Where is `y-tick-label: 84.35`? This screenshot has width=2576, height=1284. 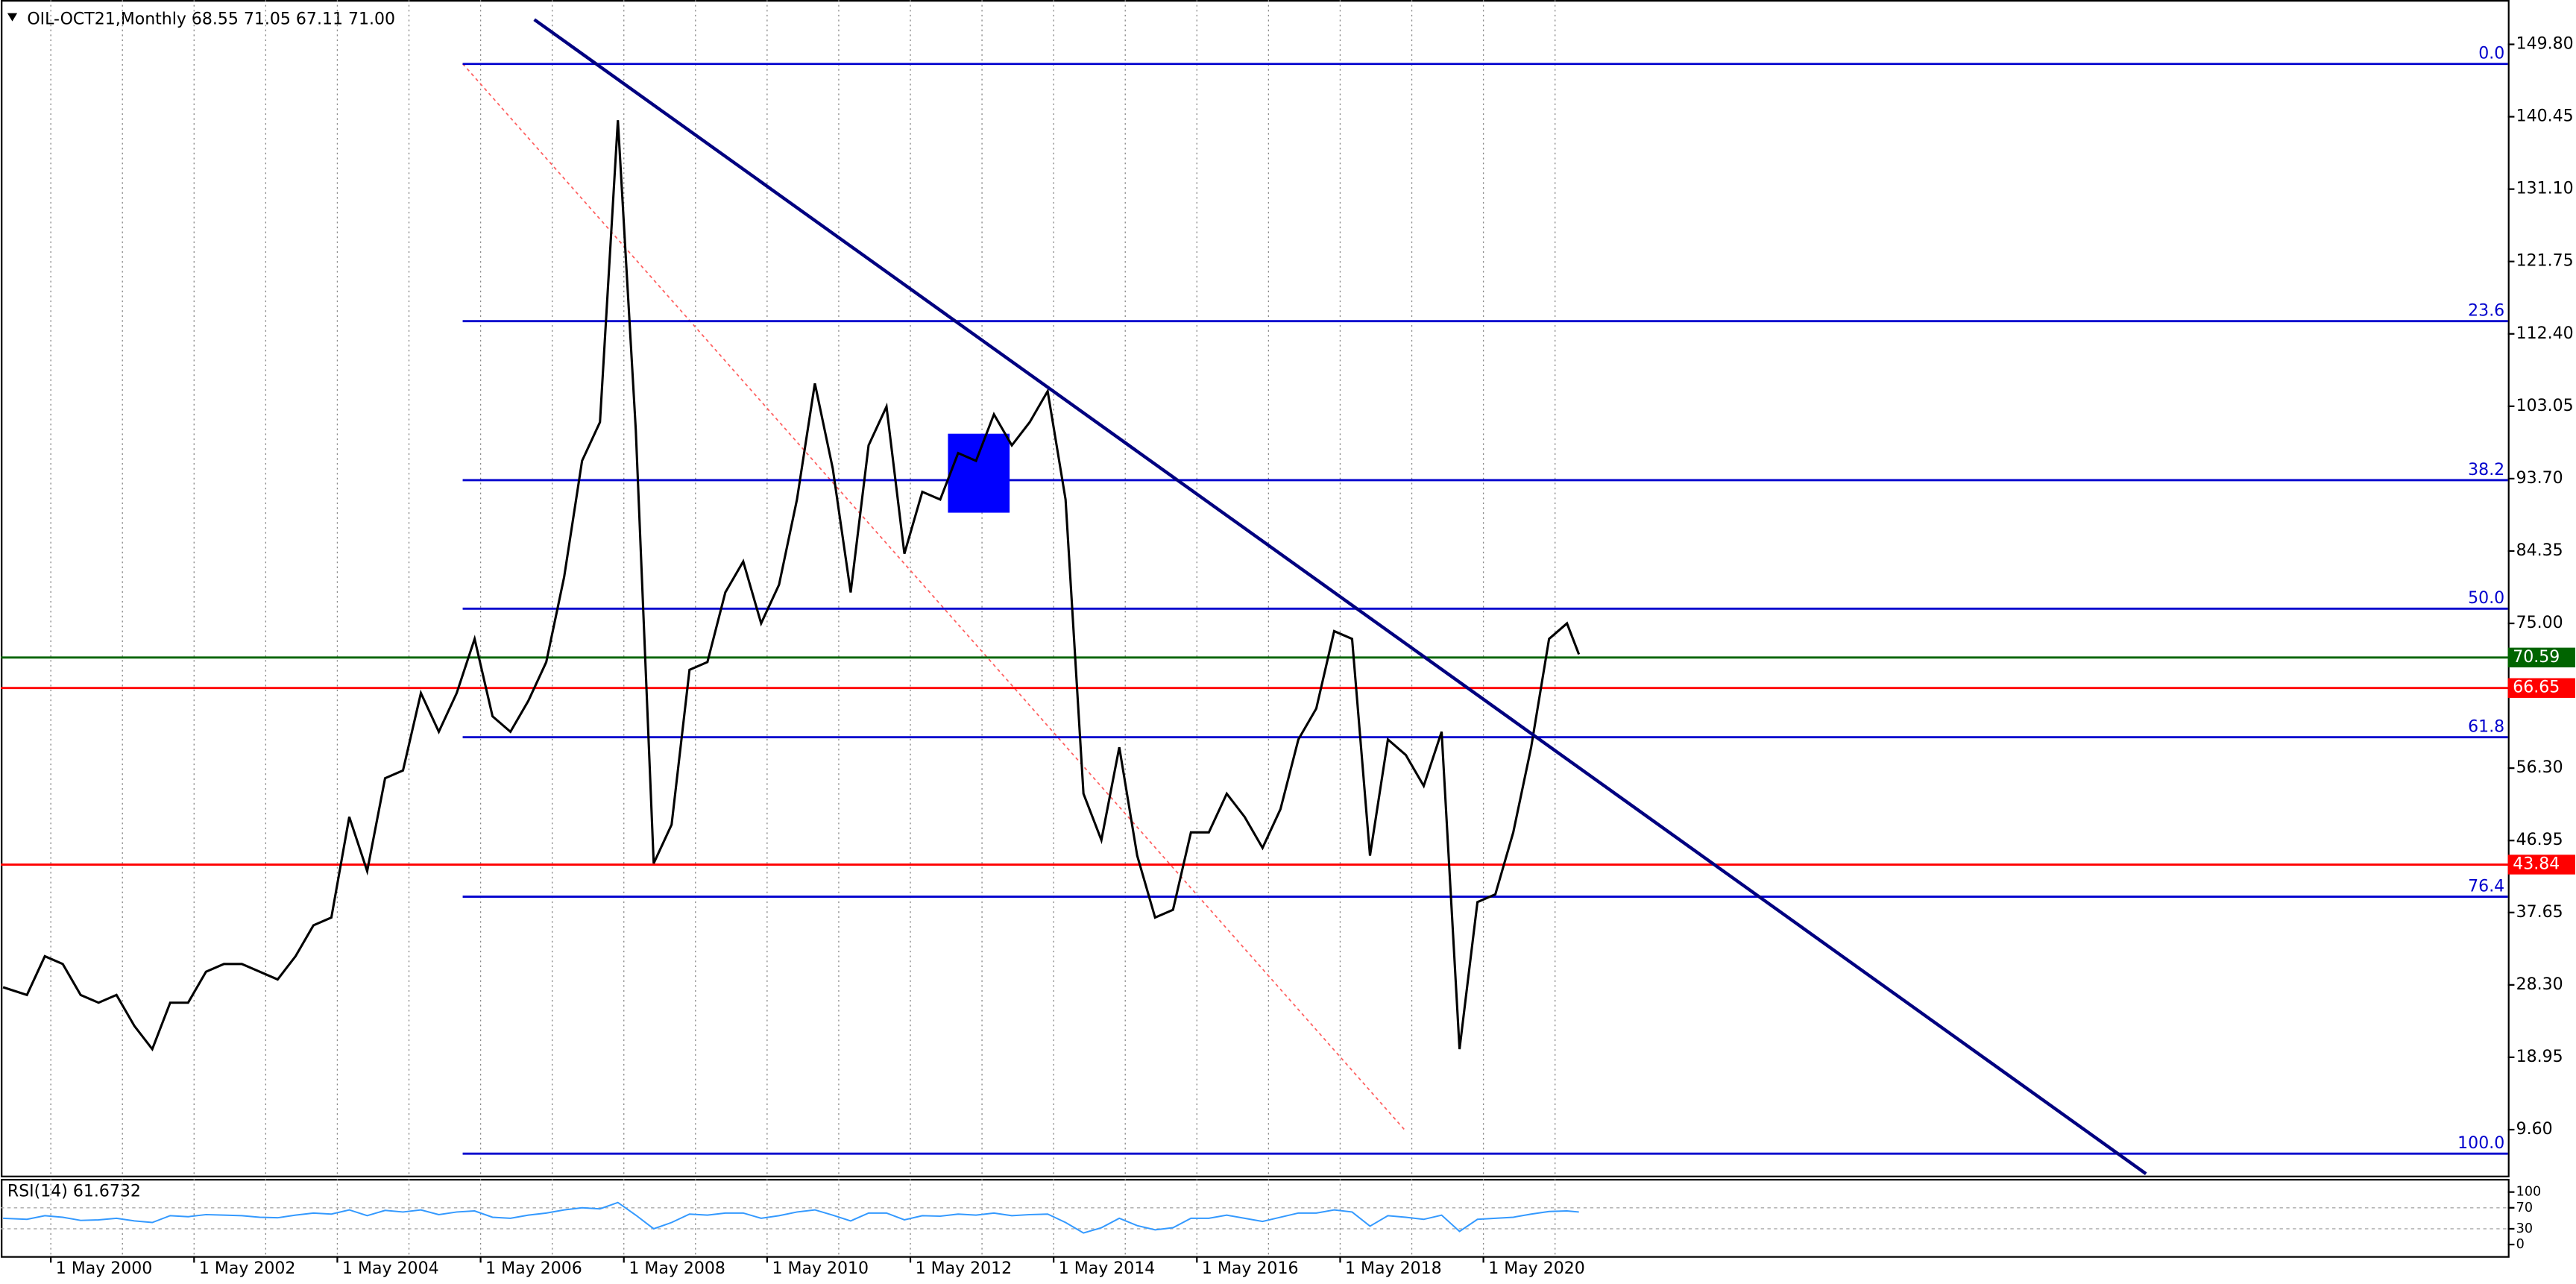
y-tick-label: 84.35 is located at coordinates (2539, 550).